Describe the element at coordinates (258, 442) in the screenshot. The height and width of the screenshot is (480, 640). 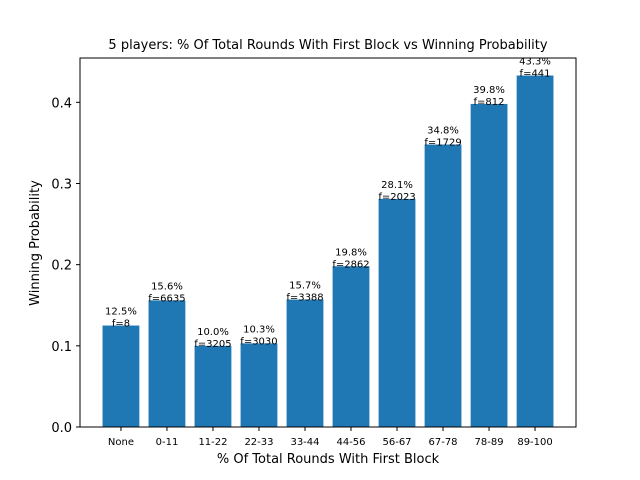
I see `x-tick-label-3: 22-33` at that location.